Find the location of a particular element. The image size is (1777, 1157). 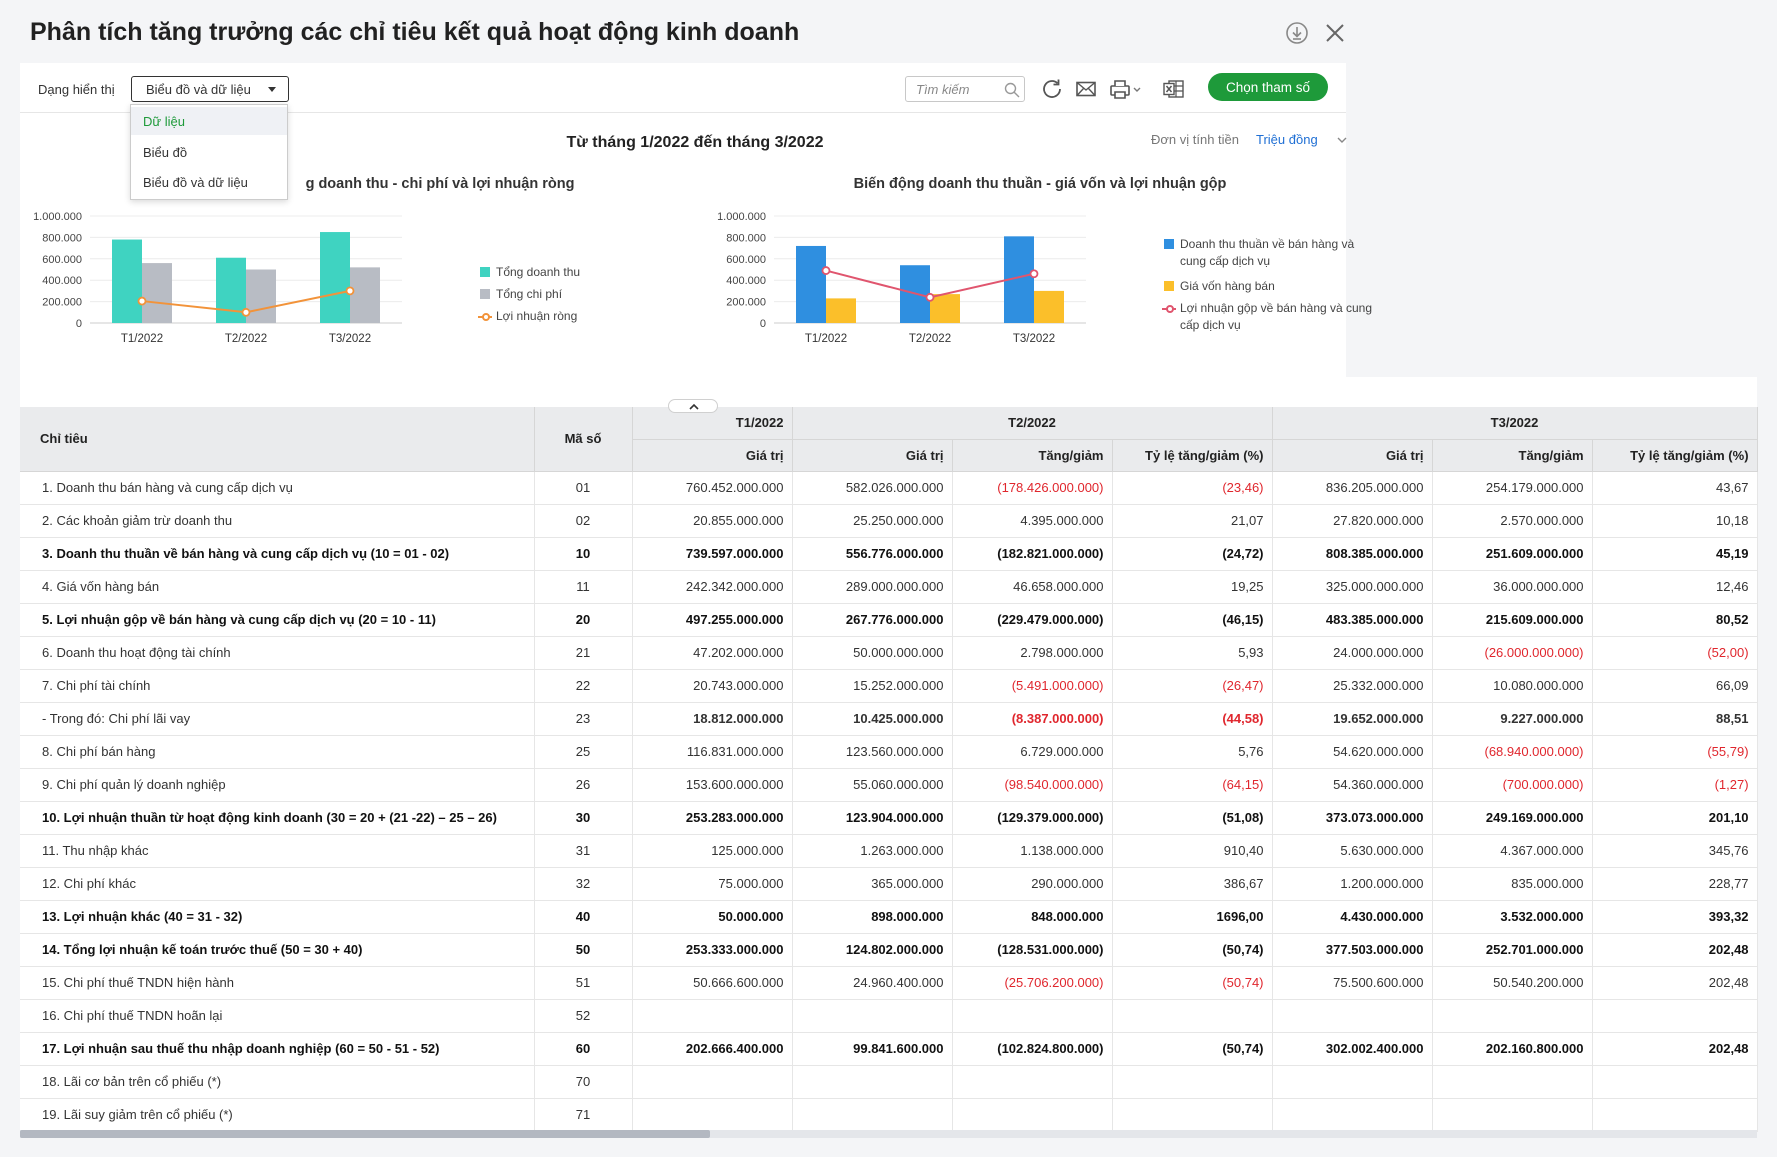

cell-t1 is located at coordinates (712, 1082).